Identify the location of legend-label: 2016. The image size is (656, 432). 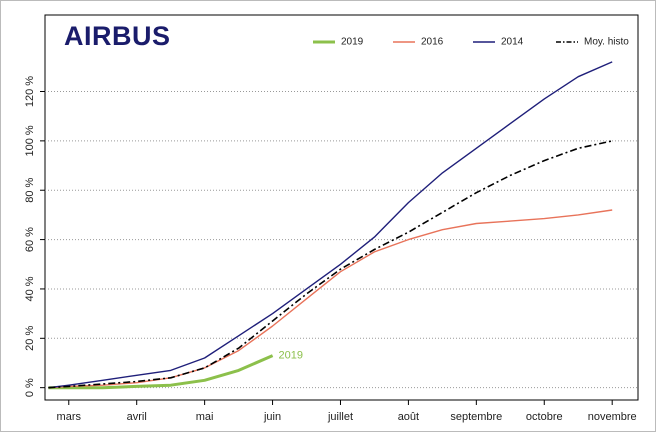
(432, 42).